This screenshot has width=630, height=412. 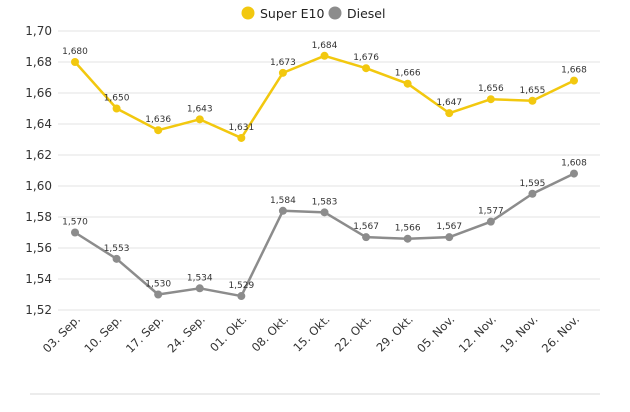 I want to click on data-label: 1,608, so click(x=574, y=164).